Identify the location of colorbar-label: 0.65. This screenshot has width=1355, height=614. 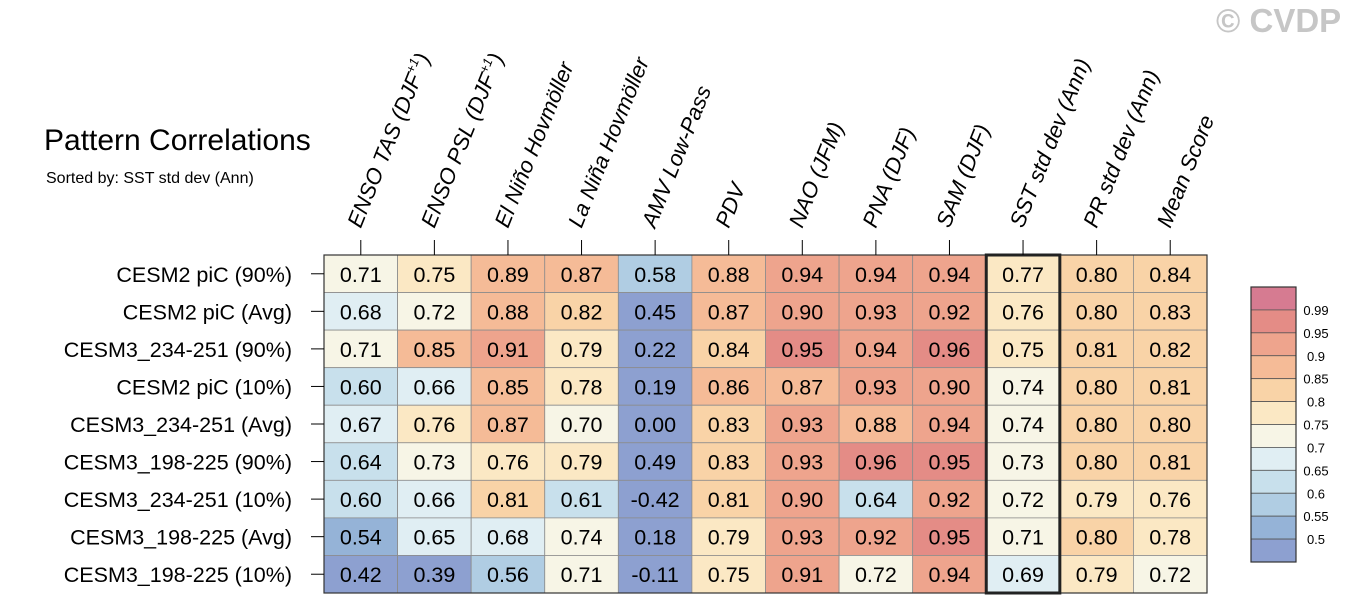
(1315, 470).